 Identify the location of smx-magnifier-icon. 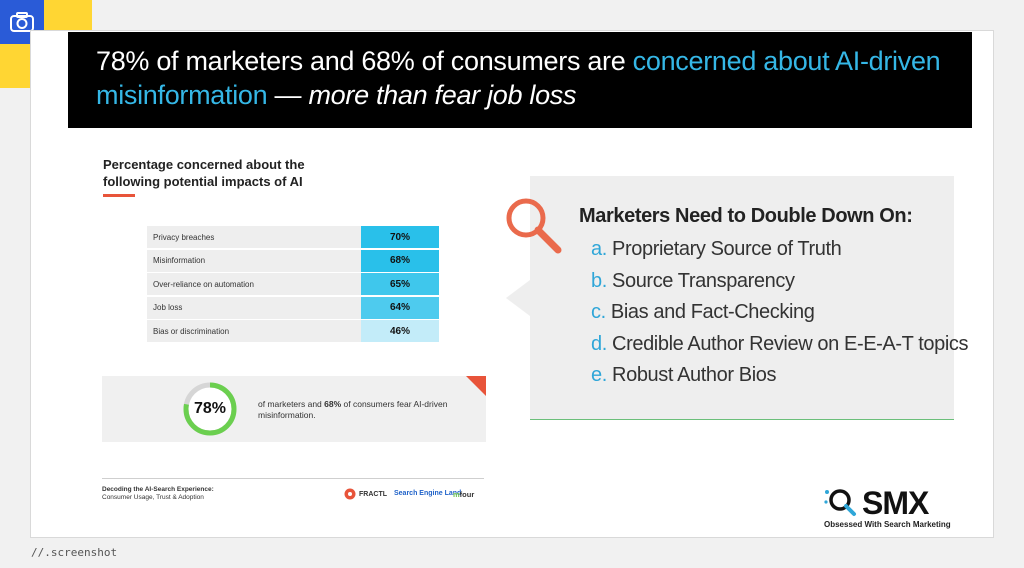
(840, 502).